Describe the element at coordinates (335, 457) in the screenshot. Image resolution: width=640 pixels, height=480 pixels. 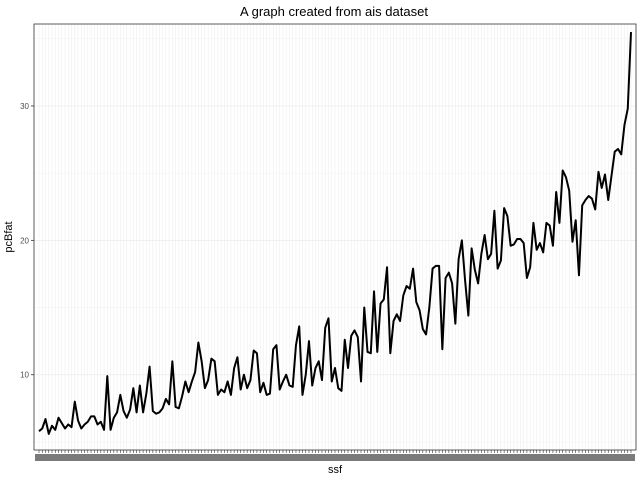
I see `x-tick-labels-overprinted` at that location.